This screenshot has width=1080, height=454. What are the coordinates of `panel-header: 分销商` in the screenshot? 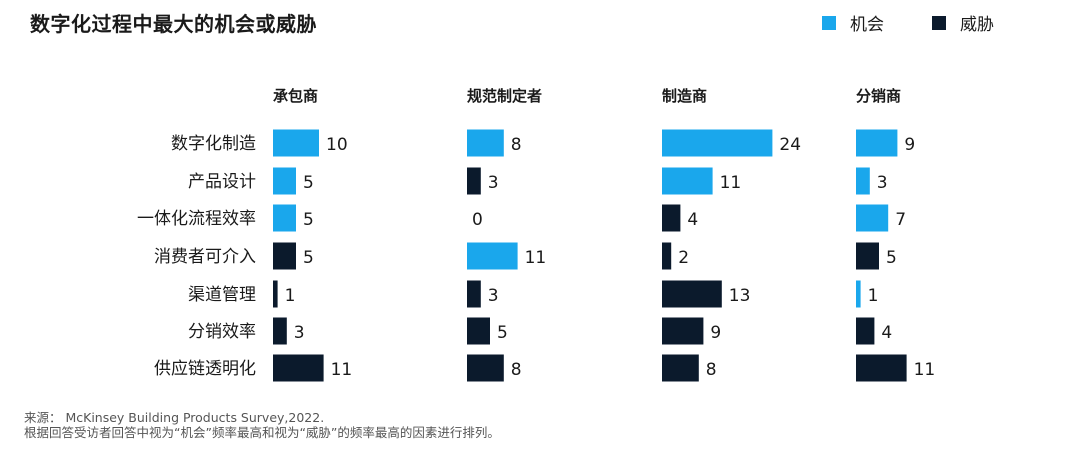 It's located at (878, 96).